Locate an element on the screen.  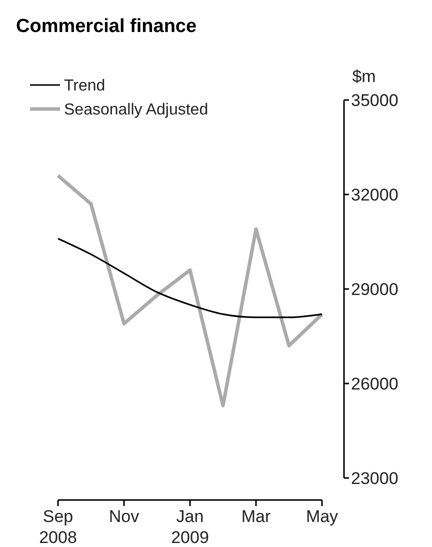
line-series is located at coordinates (190, 278).